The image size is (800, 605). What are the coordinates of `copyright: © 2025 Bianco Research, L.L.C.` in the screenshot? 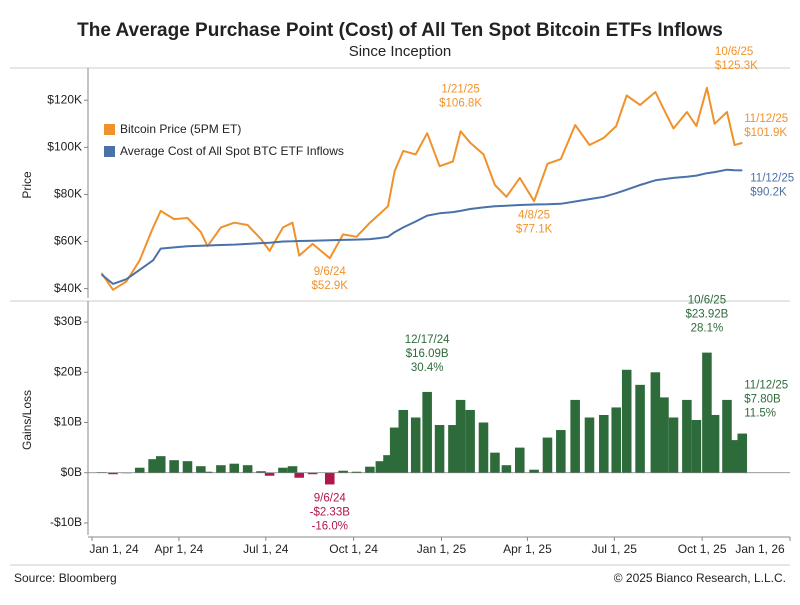 It's located at (700, 578).